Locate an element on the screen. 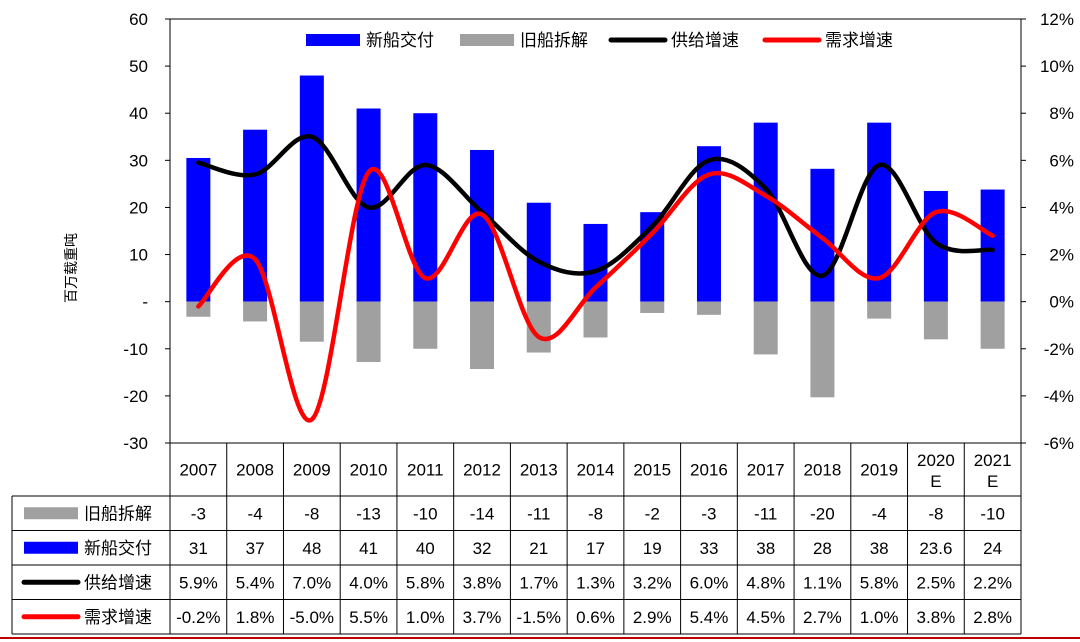 The width and height of the screenshot is (1080, 642). table-cell: 1.7% is located at coordinates (538, 582).